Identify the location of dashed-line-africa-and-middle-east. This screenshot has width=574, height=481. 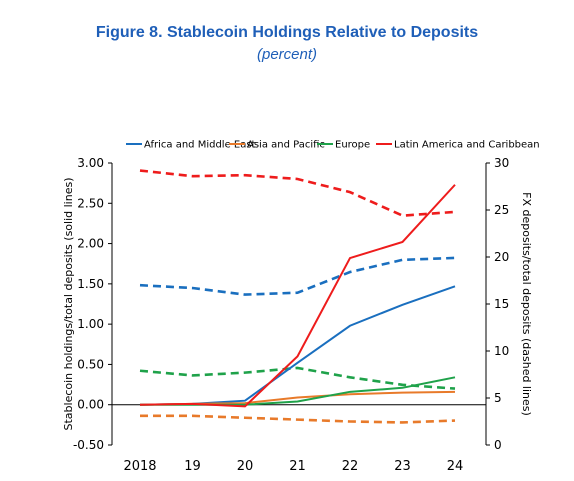
(297, 276).